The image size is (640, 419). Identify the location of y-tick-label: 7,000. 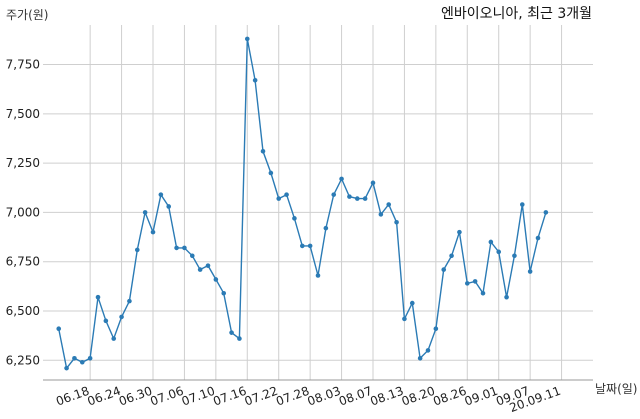
(23, 212).